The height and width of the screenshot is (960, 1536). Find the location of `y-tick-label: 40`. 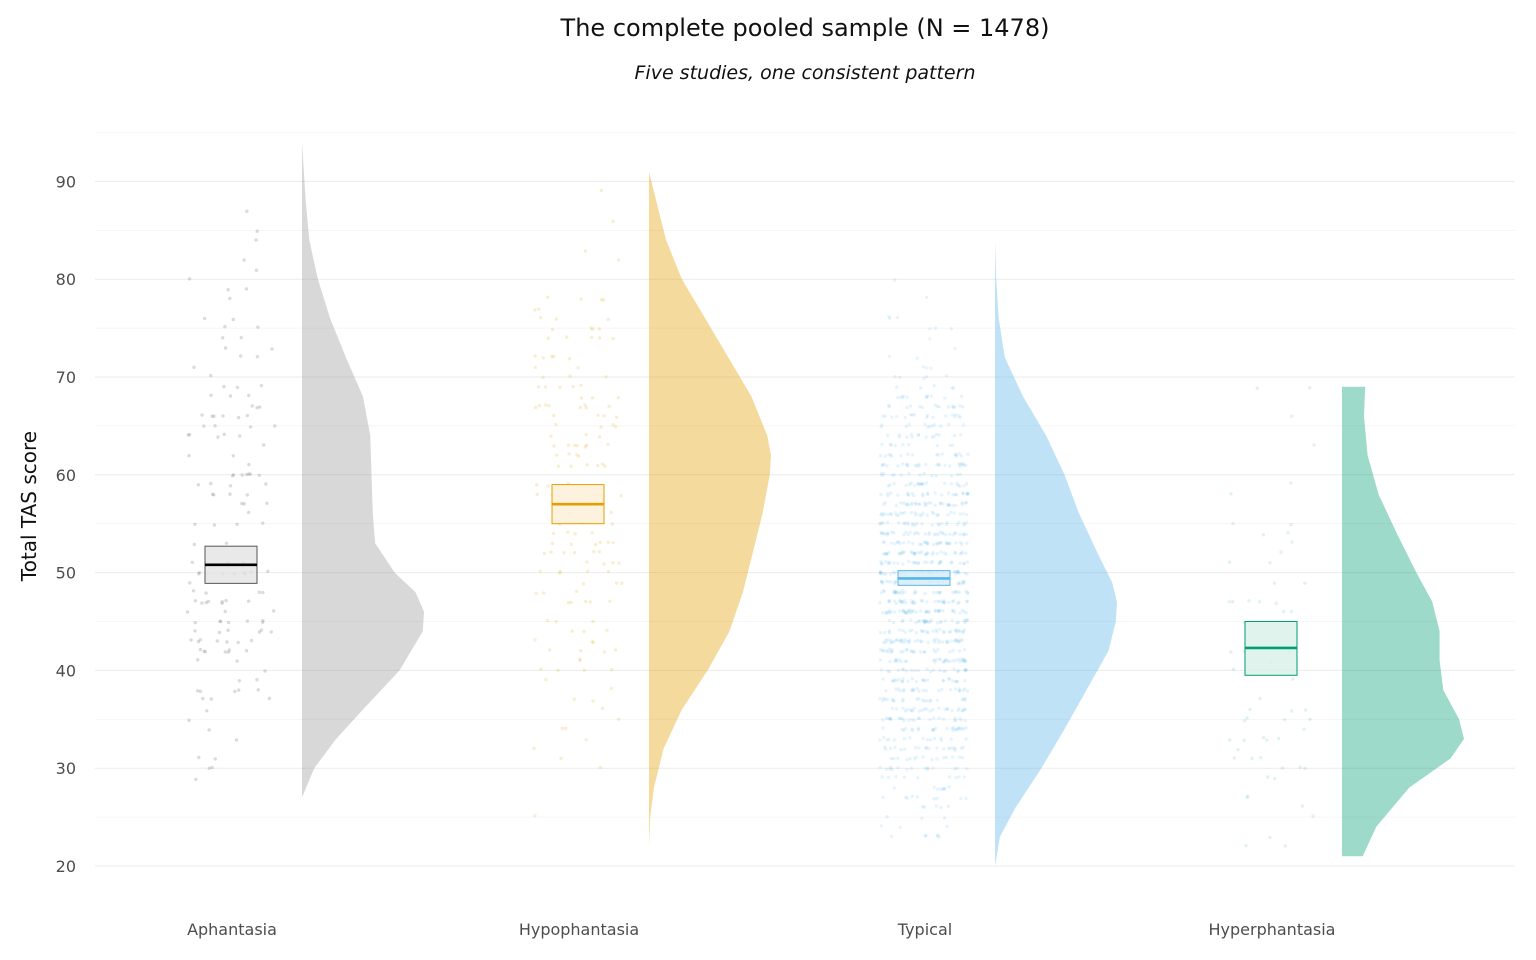

y-tick-label: 40 is located at coordinates (66, 670).